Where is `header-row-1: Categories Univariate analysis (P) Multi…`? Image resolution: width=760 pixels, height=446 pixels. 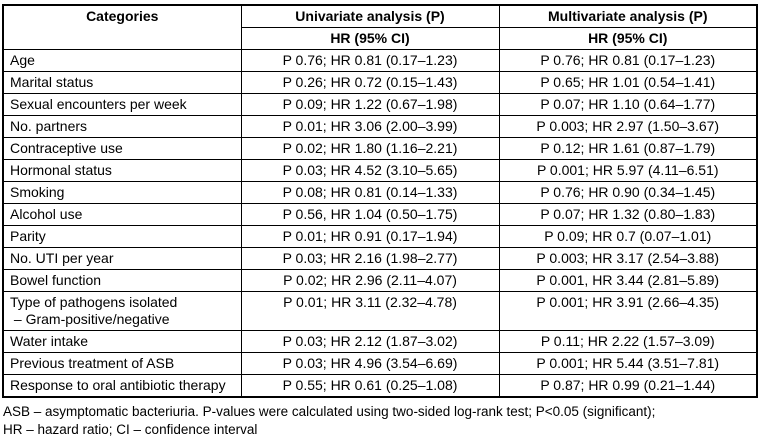 header-row-1: Categories Univariate analysis (P) Multi… is located at coordinates (380, 27).